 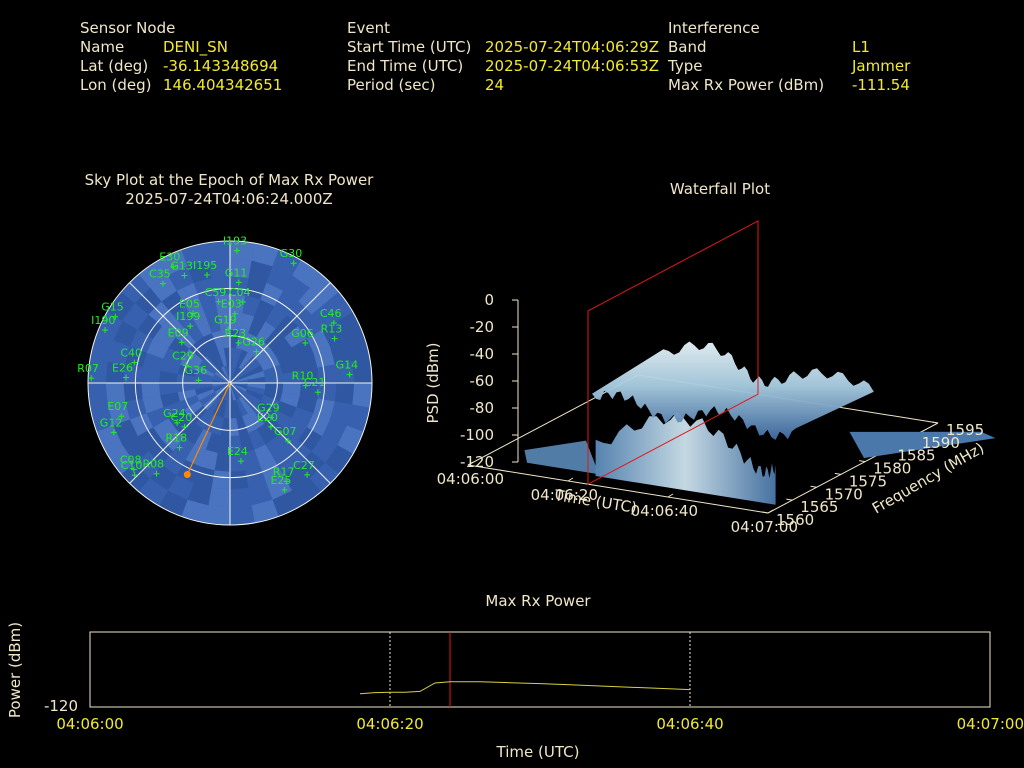 What do you see at coordinates (965, 430) in the screenshot?
I see `freq-tick-label: 1595` at bounding box center [965, 430].